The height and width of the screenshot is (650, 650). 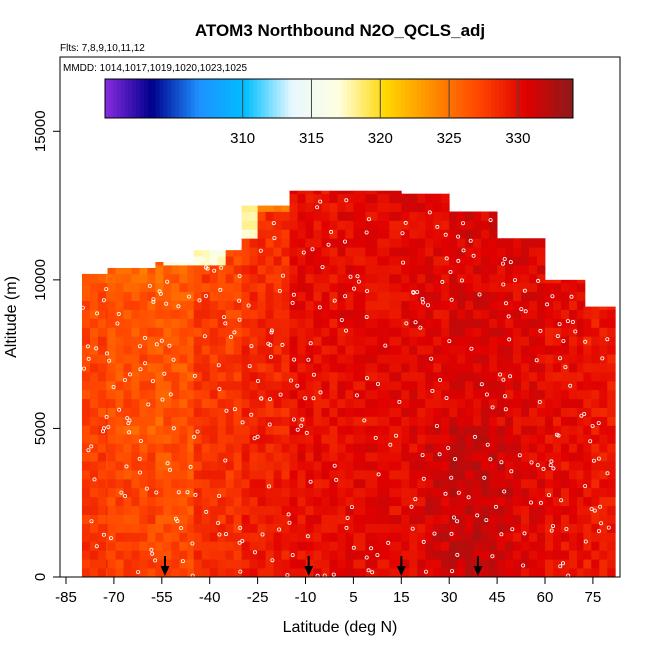 I want to click on colorbar-swatch, so click(x=388, y=98).